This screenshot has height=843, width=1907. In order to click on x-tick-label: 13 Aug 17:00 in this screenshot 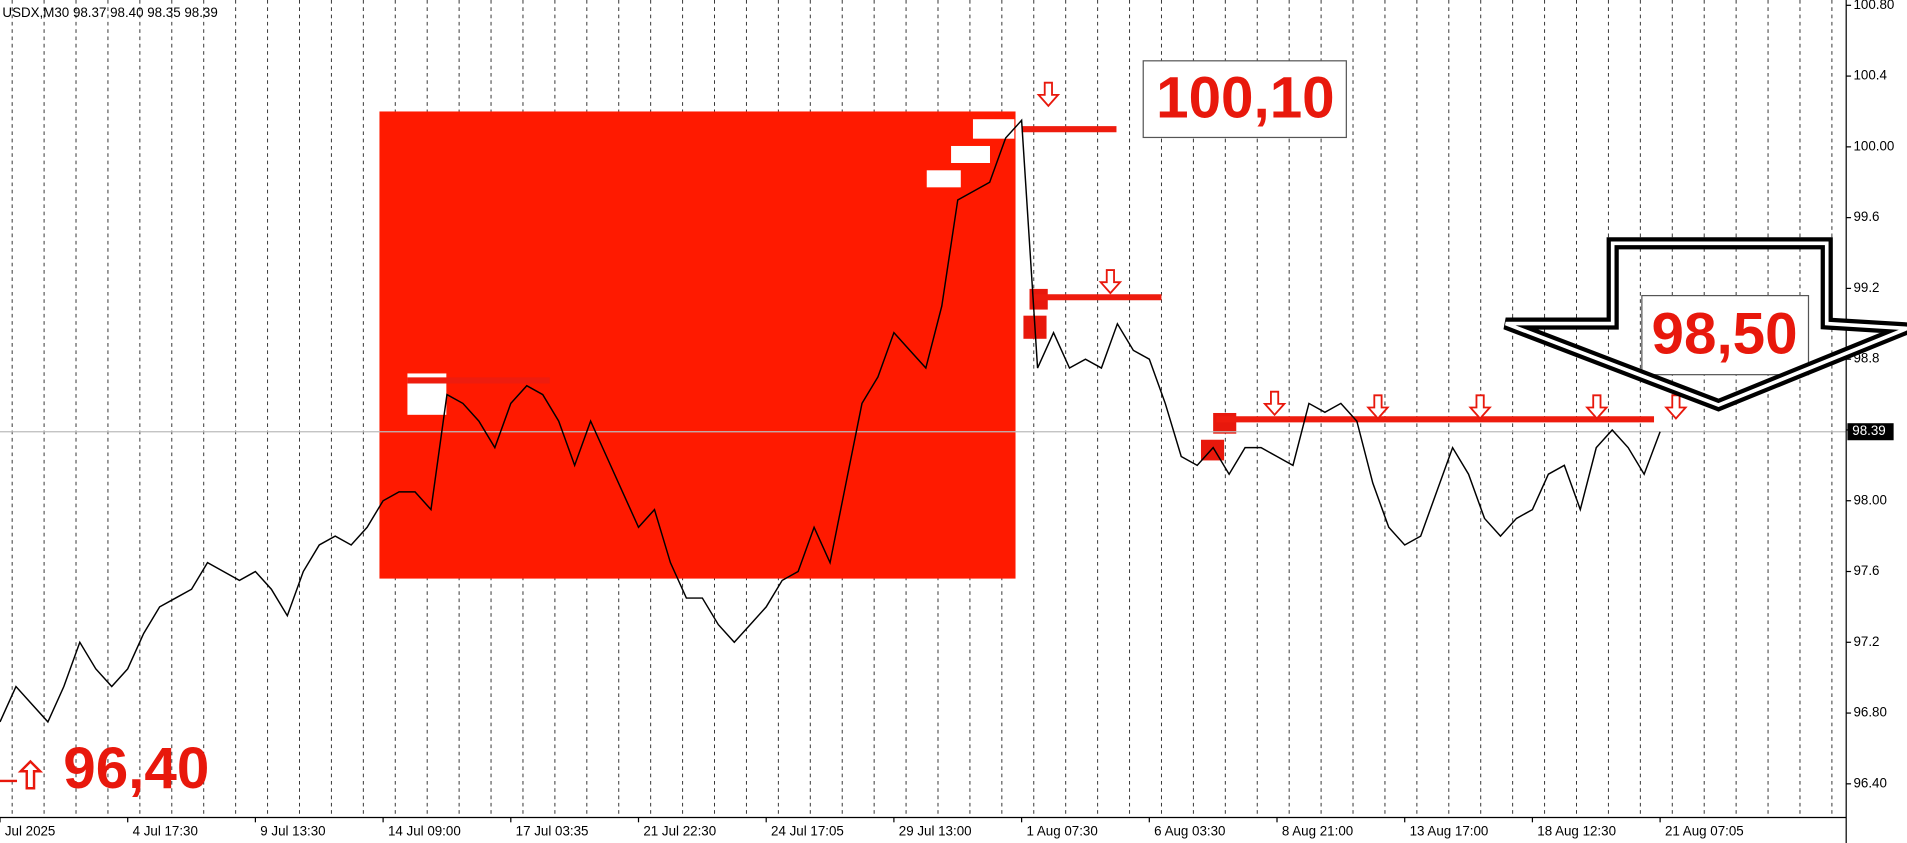, I will do `click(1449, 831)`.